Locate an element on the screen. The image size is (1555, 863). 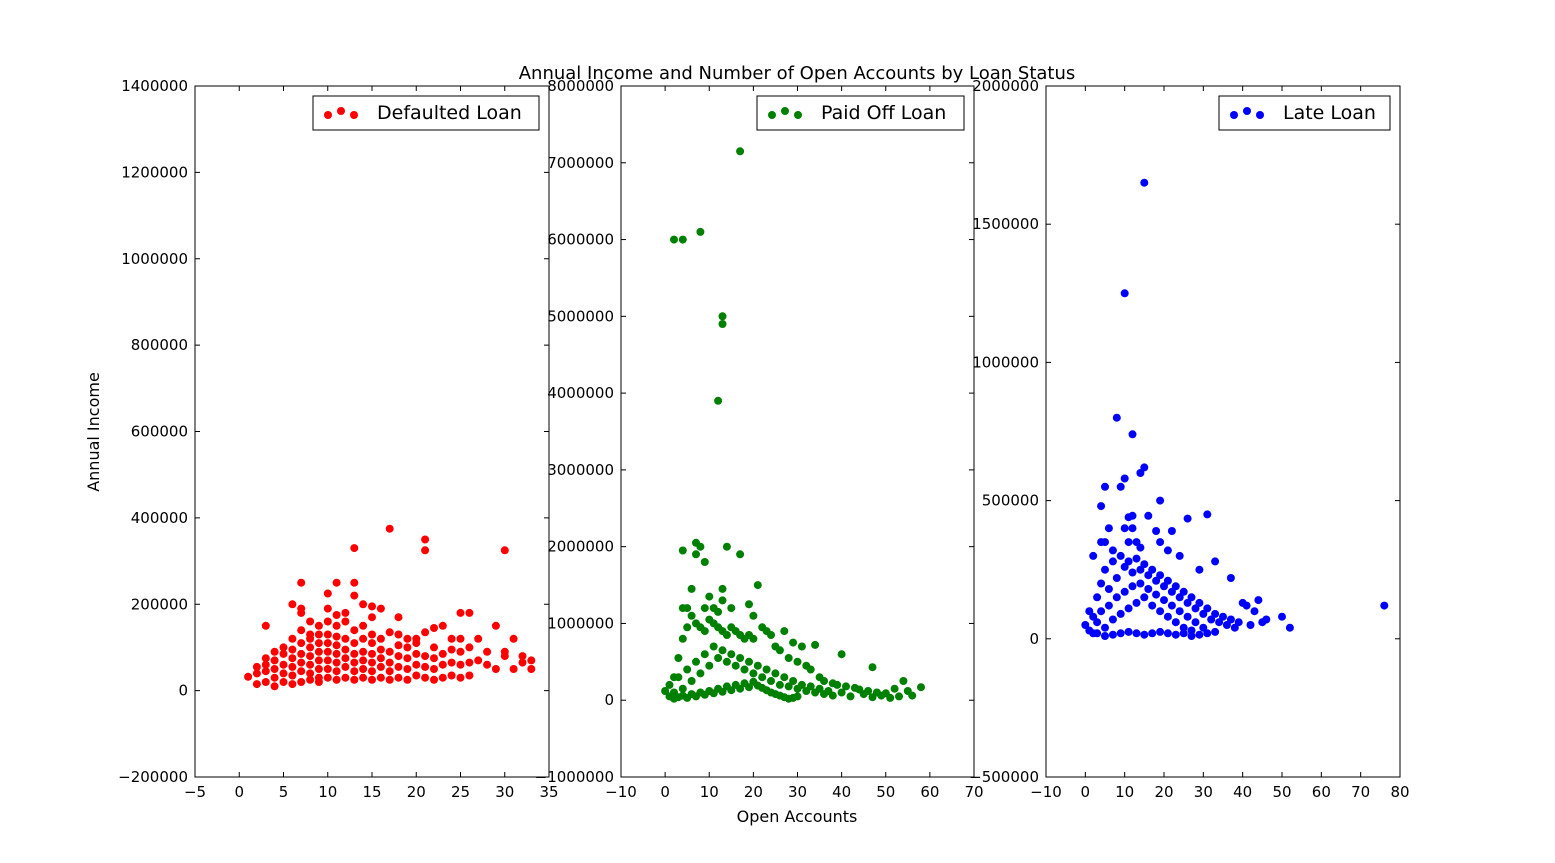
y-tick-label: −200000 is located at coordinates (153, 777).